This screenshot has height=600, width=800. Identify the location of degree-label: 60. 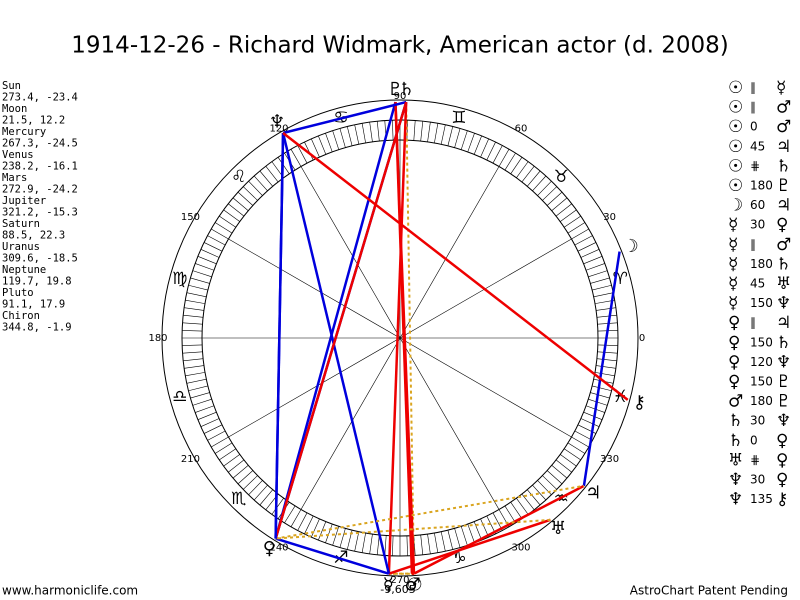
(521, 128).